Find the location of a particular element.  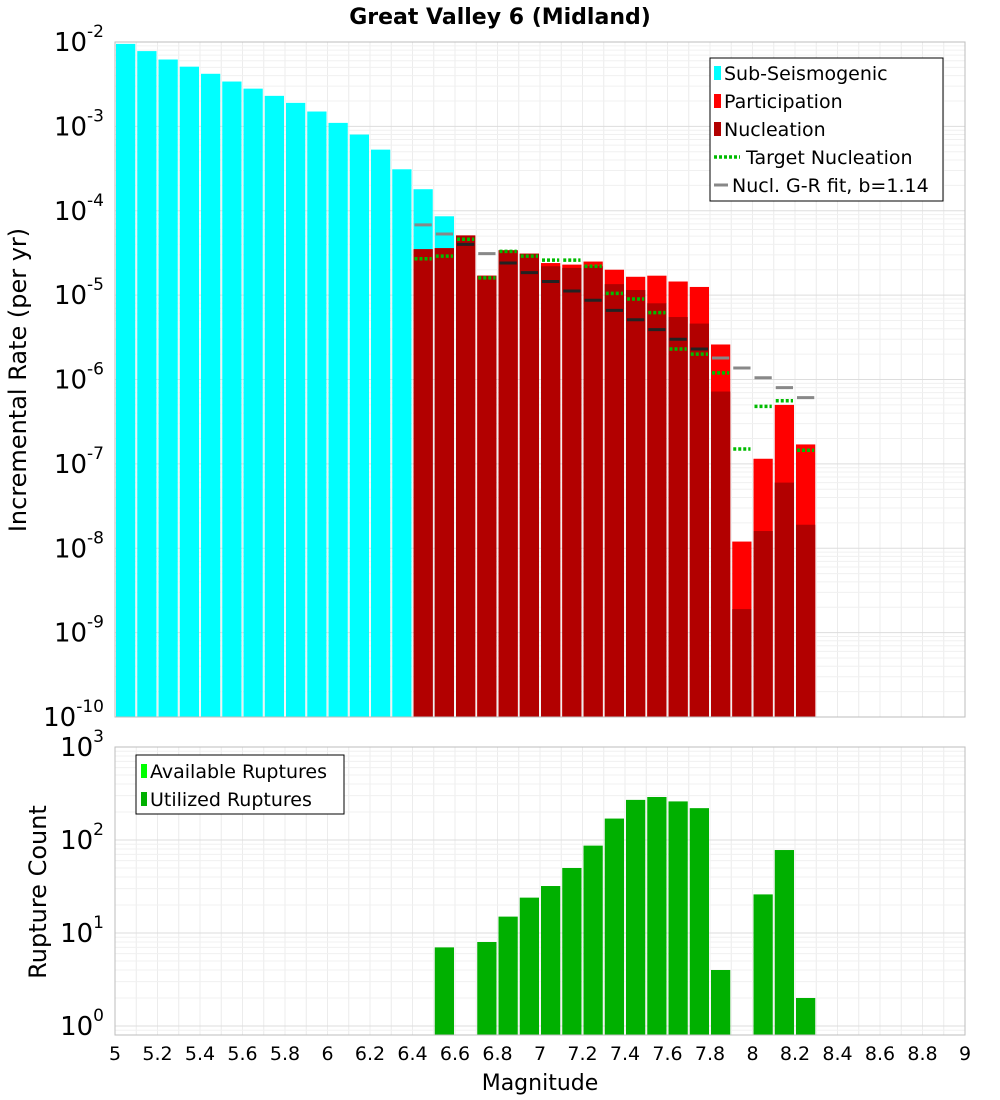

x-tick-label: 6.4 is located at coordinates (412, 1054).